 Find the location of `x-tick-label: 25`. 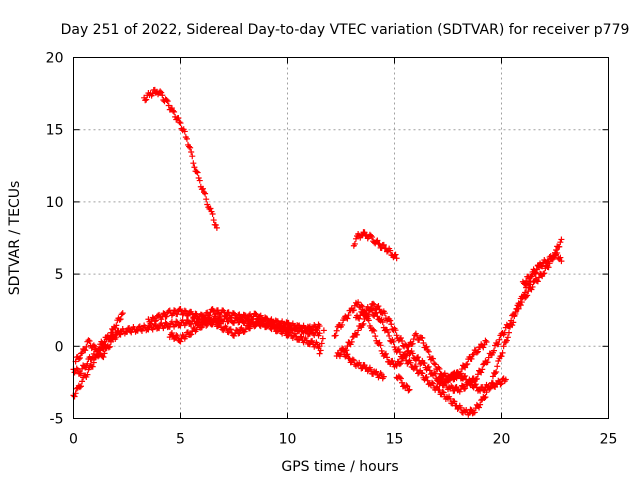

x-tick-label: 25 is located at coordinates (609, 440).